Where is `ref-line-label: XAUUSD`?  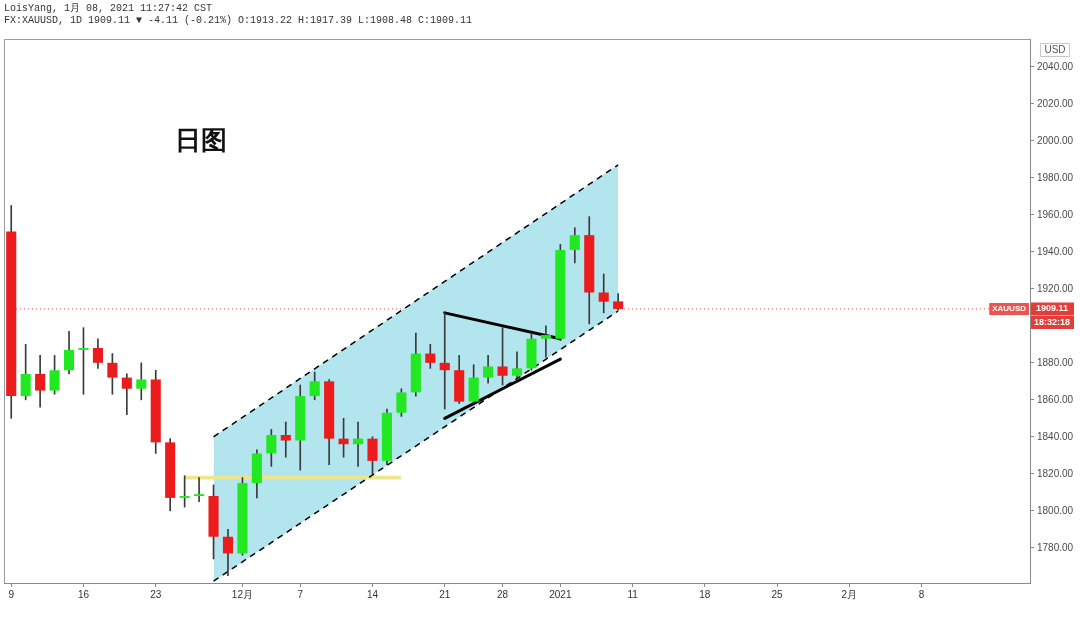
ref-line-label: XAUUSD is located at coordinates (1009, 309).